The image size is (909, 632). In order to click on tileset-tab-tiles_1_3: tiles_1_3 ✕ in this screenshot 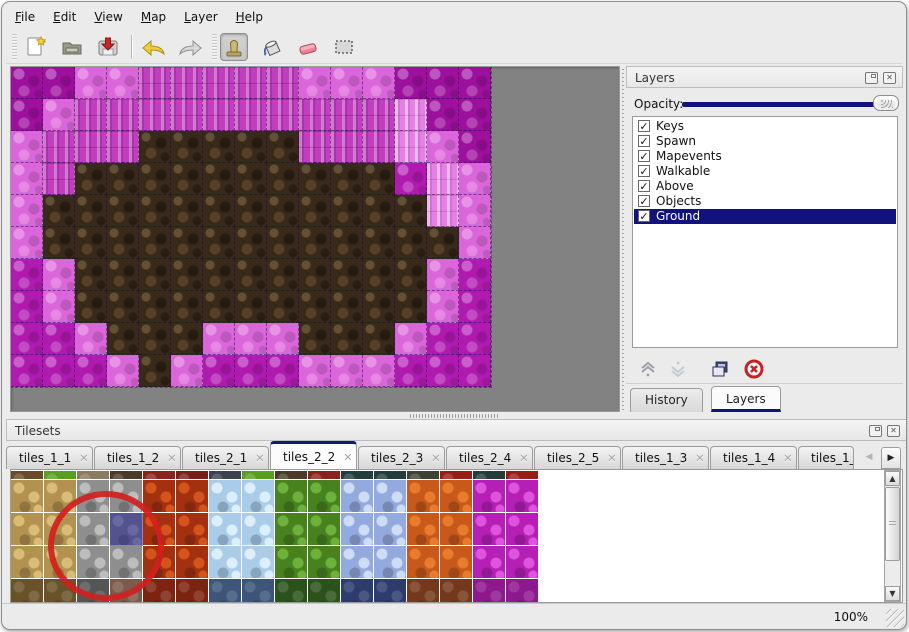, I will do `click(665, 457)`.